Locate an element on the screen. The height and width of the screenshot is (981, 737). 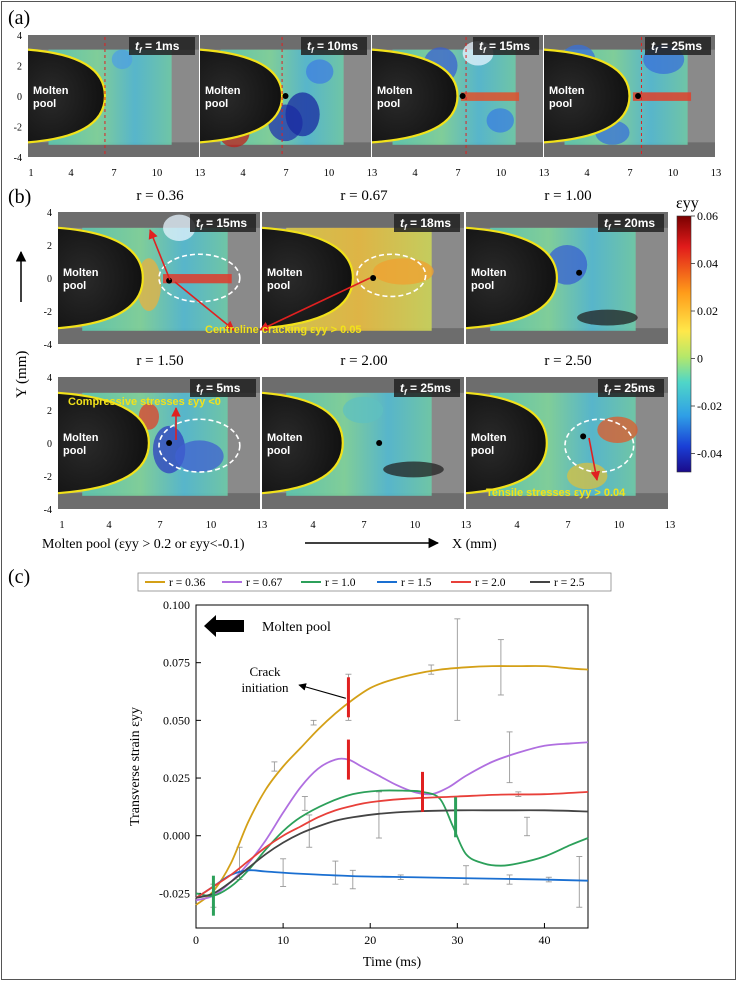
panel-a-x-tick: 1 is located at coordinates (30, 173).